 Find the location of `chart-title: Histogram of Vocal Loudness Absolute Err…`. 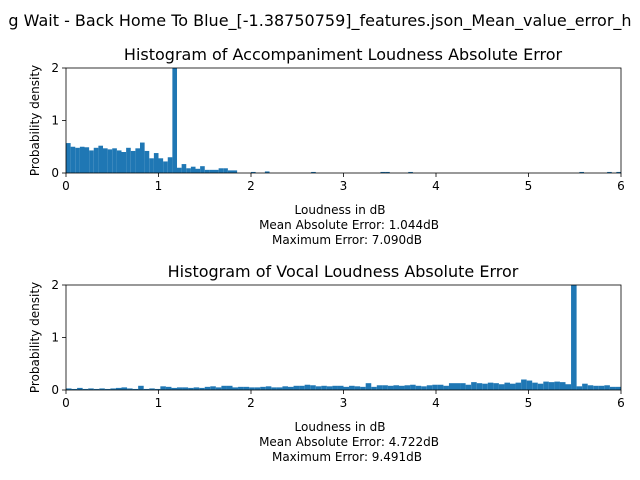

chart-title: Histogram of Vocal Loudness Absolute Err… is located at coordinates (343, 271).